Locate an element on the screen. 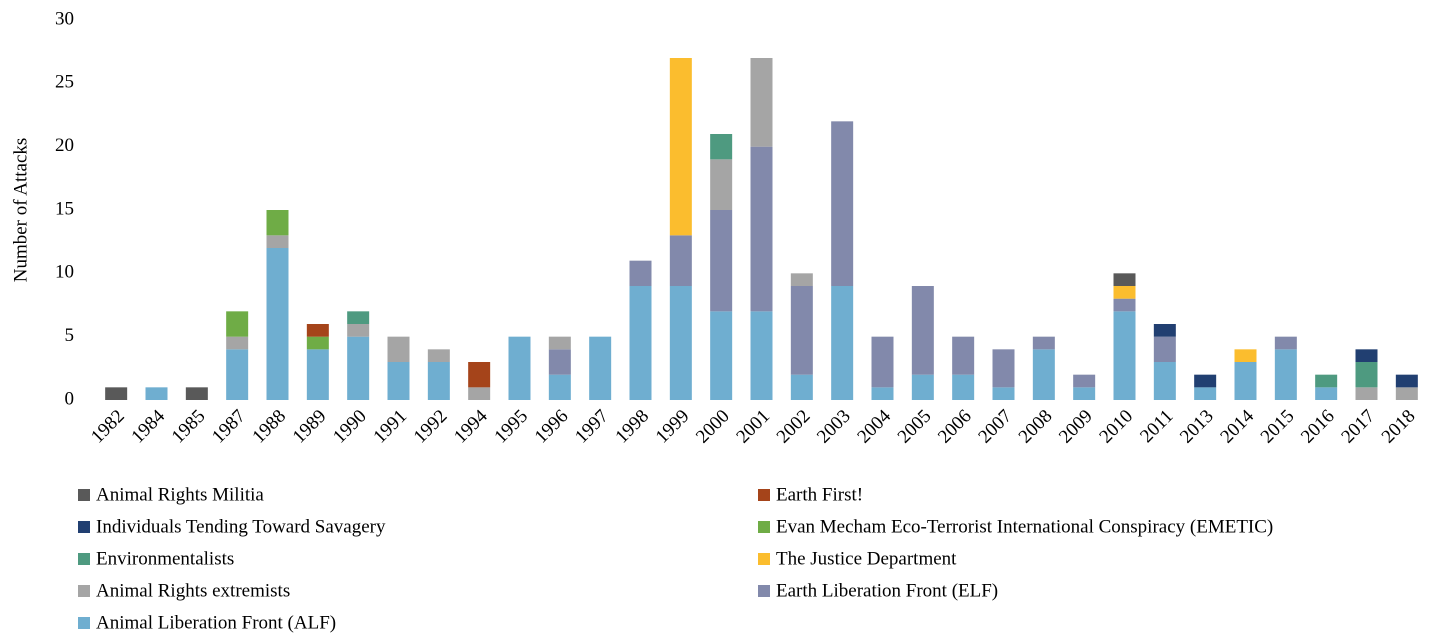  x-tick-label: 2008 is located at coordinates (1036, 427).